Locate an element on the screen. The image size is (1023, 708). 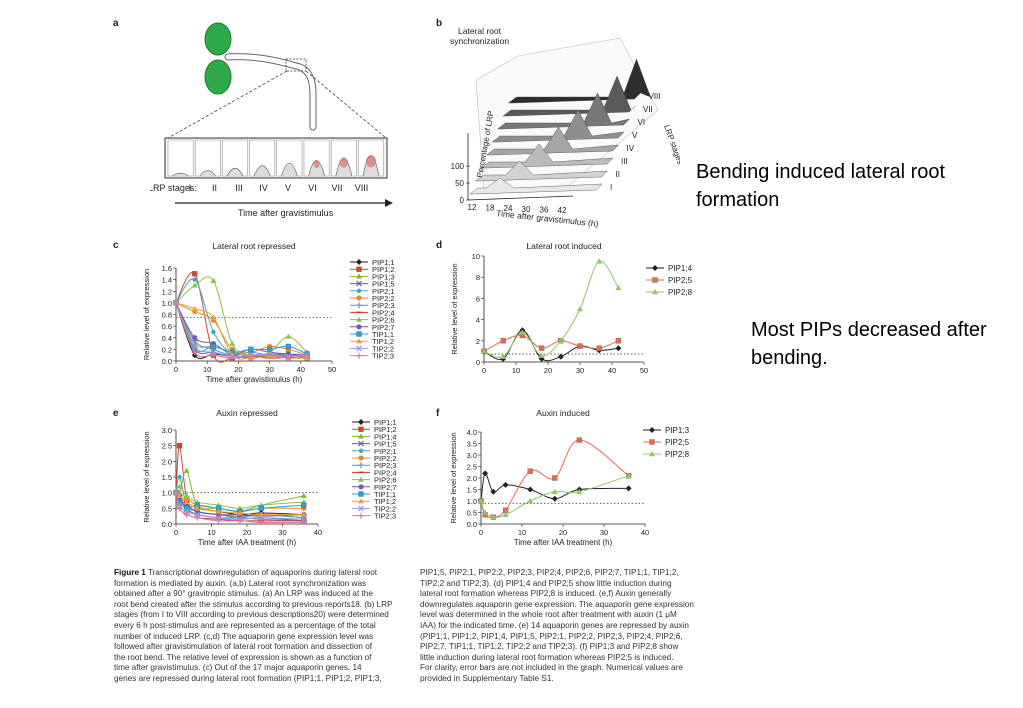
legend-entry: PIP1;5 is located at coordinates (385, 444).